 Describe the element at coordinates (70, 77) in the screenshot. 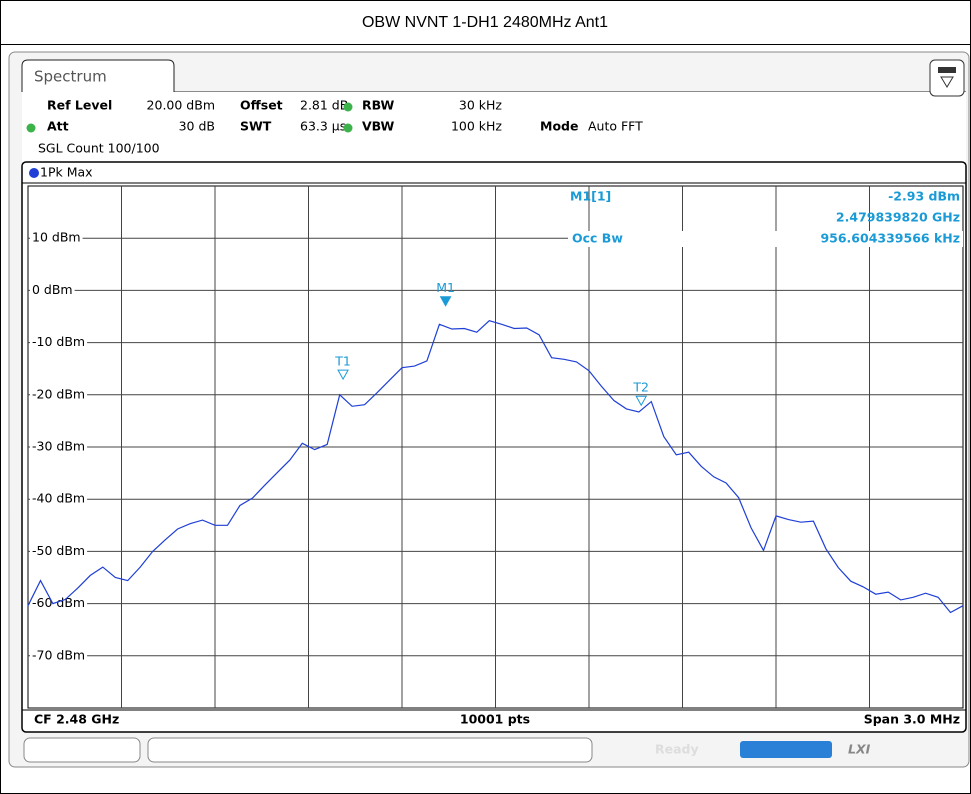

I see `tab-label: Spectrum` at that location.